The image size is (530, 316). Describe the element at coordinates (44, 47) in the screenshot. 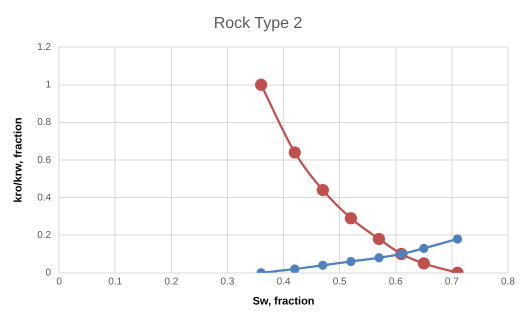

I see `y-tick-label: 1.2` at that location.